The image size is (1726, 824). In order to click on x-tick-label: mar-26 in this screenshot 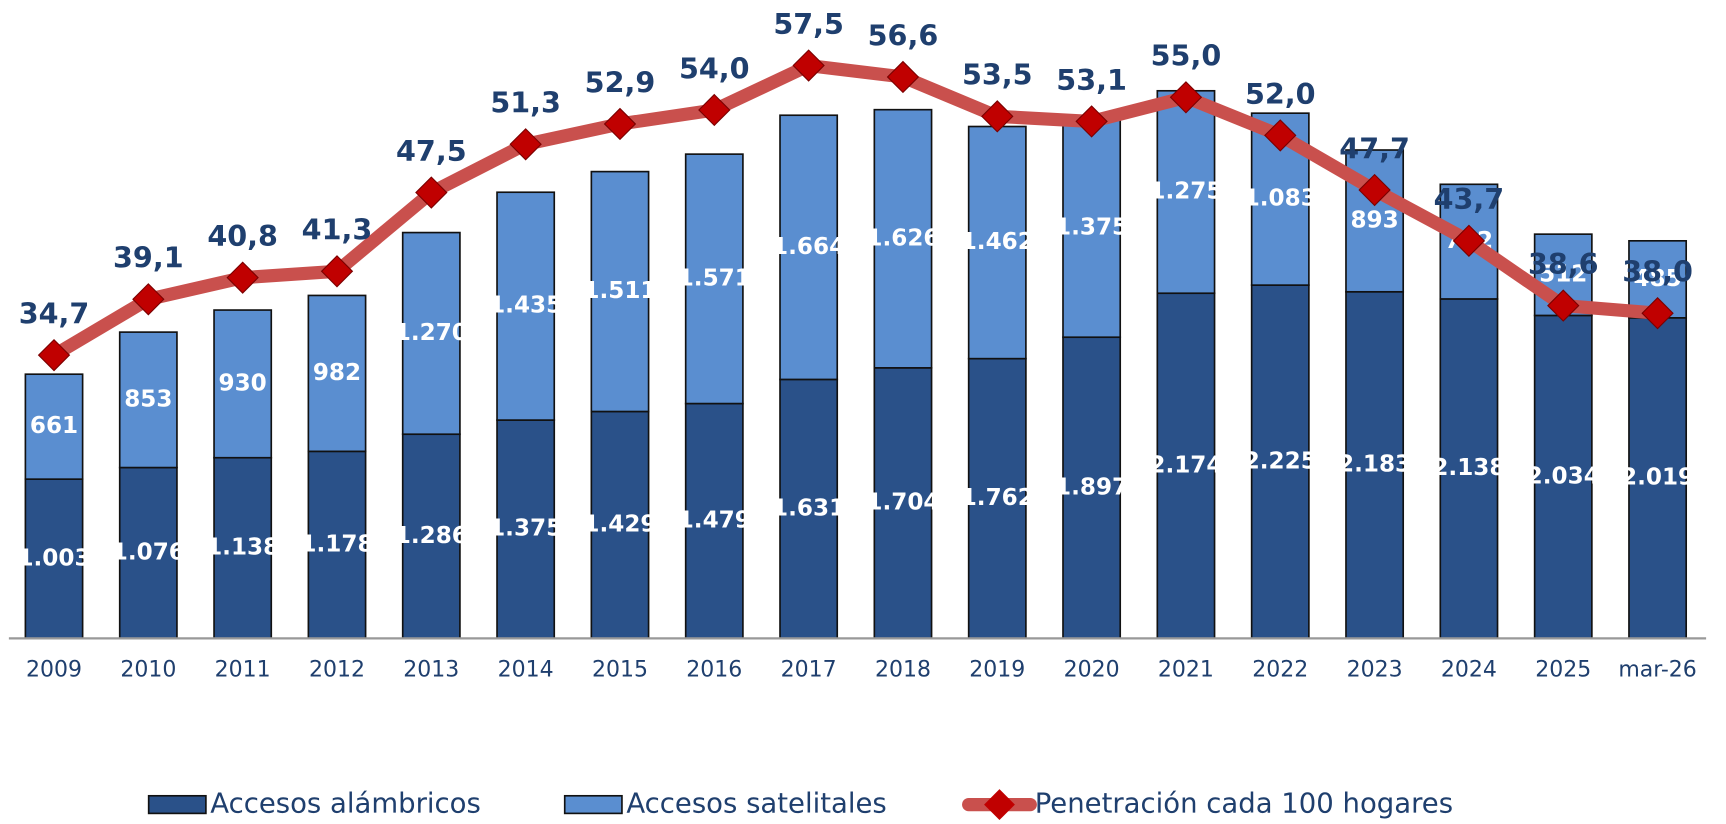, I will do `click(1657, 669)`.